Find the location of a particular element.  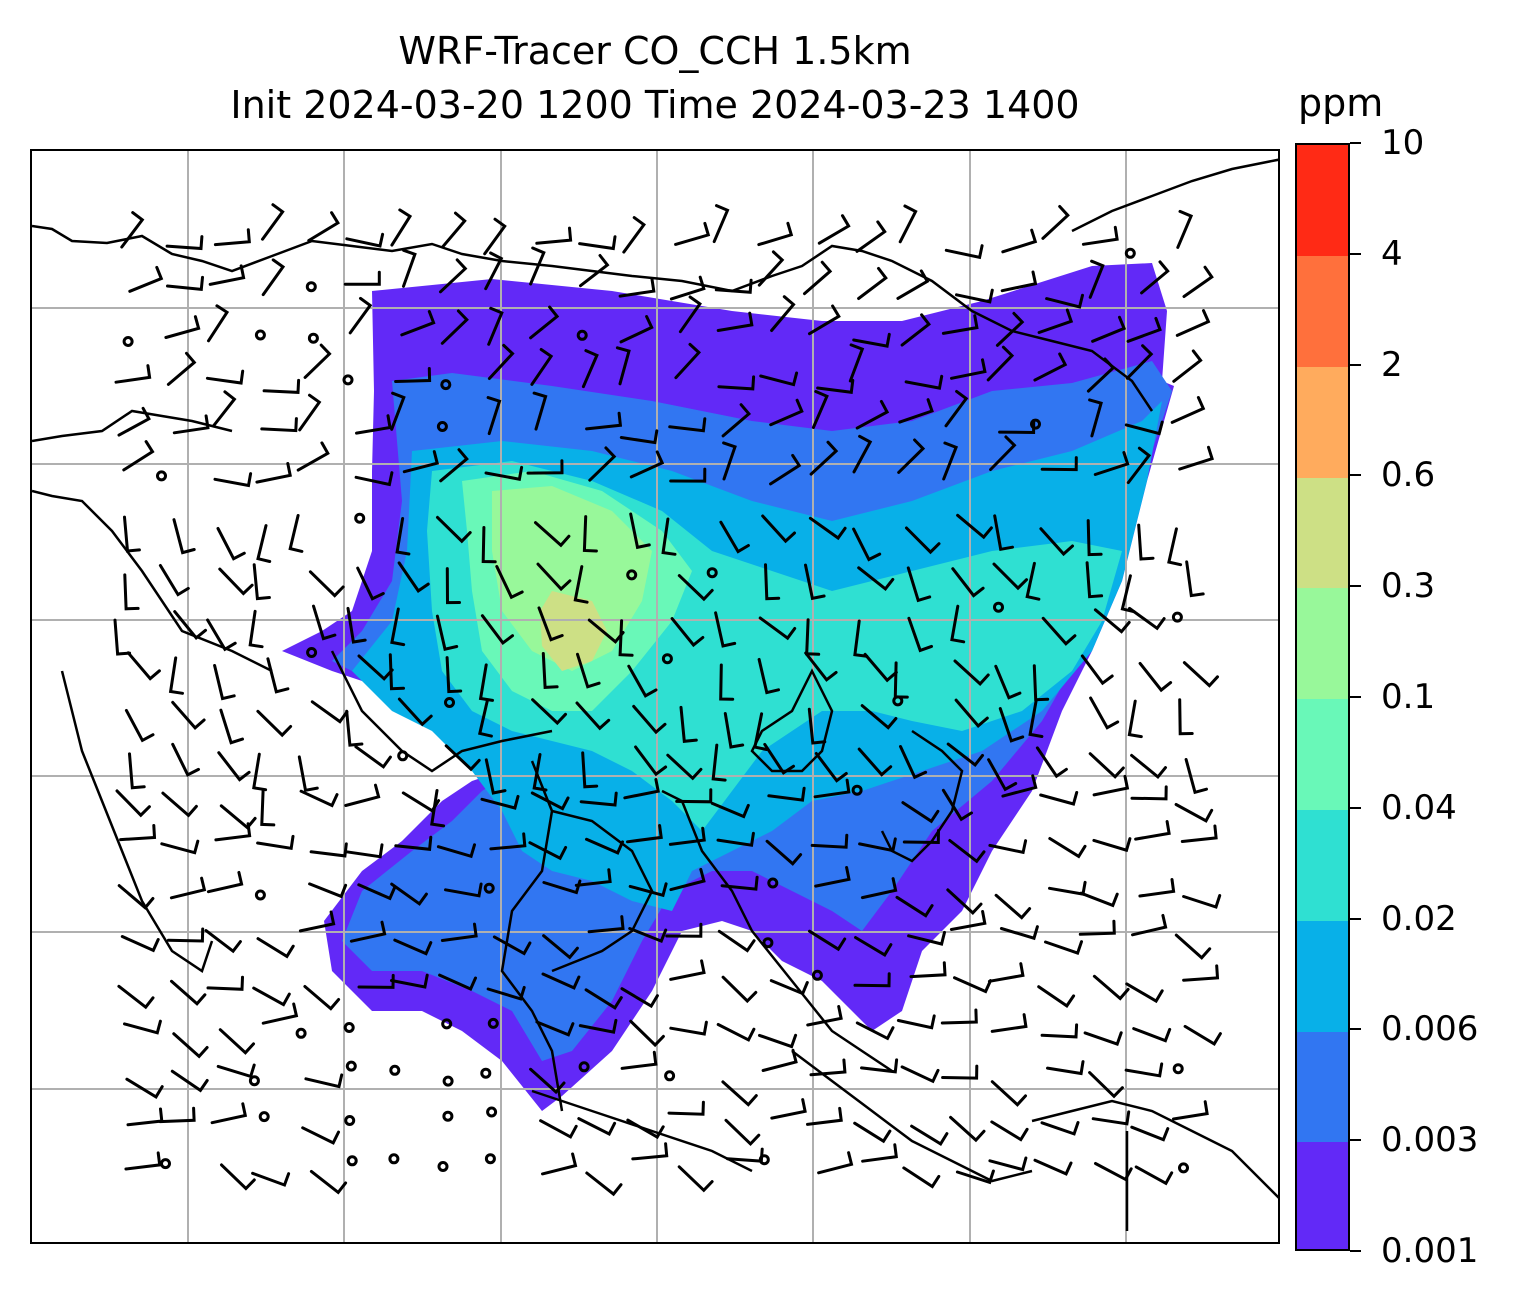

colorbar-tick-label: 0.6 is located at coordinates (1408, 475).